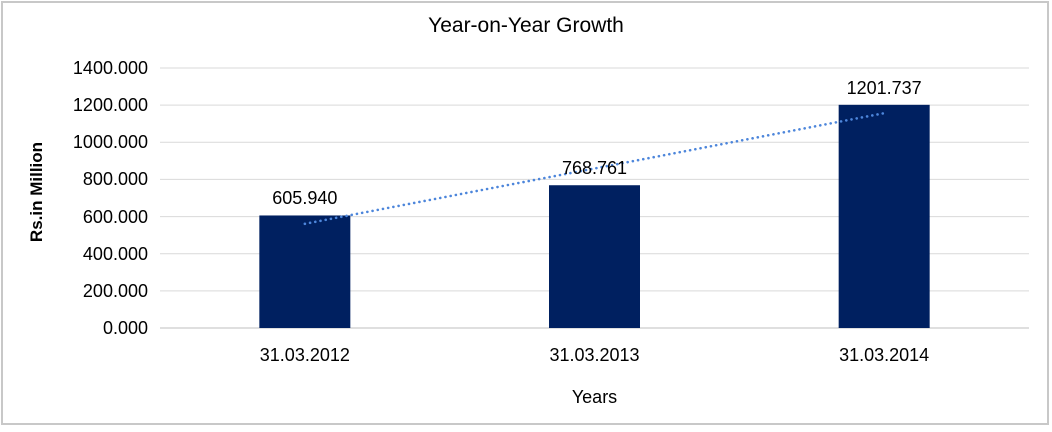 The height and width of the screenshot is (432, 1052). I want to click on y-tick-label: 200.000, so click(115, 290).